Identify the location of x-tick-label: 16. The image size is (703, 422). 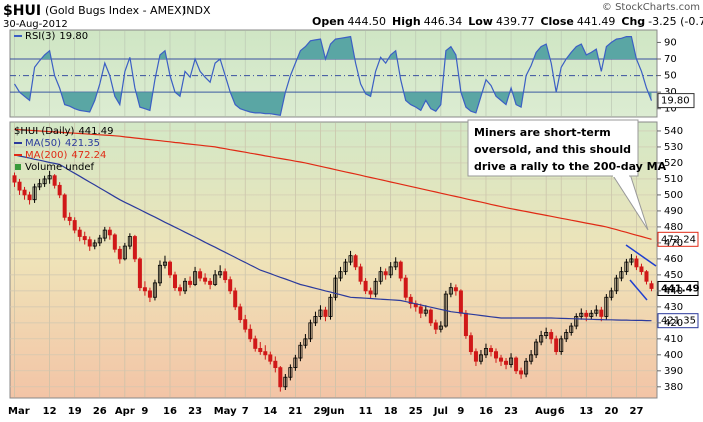
(170, 411).